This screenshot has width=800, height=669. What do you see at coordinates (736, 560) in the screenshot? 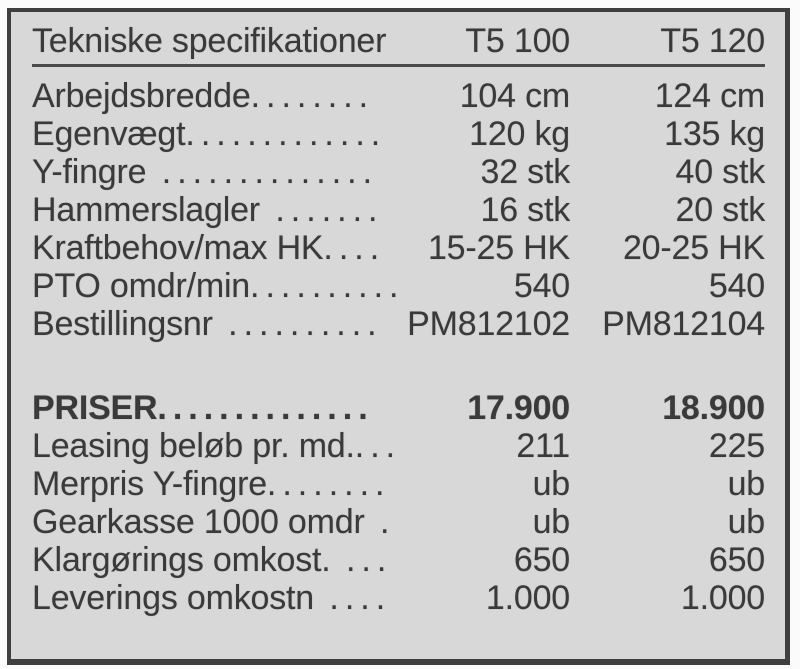
I see `value-t5-120: 650` at bounding box center [736, 560].